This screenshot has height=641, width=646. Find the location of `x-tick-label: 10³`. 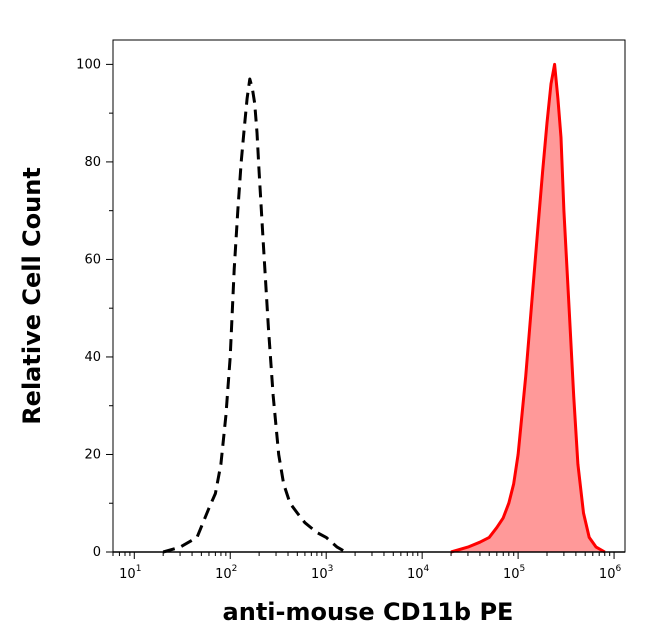

x-tick-label: 10³ is located at coordinates (322, 573).